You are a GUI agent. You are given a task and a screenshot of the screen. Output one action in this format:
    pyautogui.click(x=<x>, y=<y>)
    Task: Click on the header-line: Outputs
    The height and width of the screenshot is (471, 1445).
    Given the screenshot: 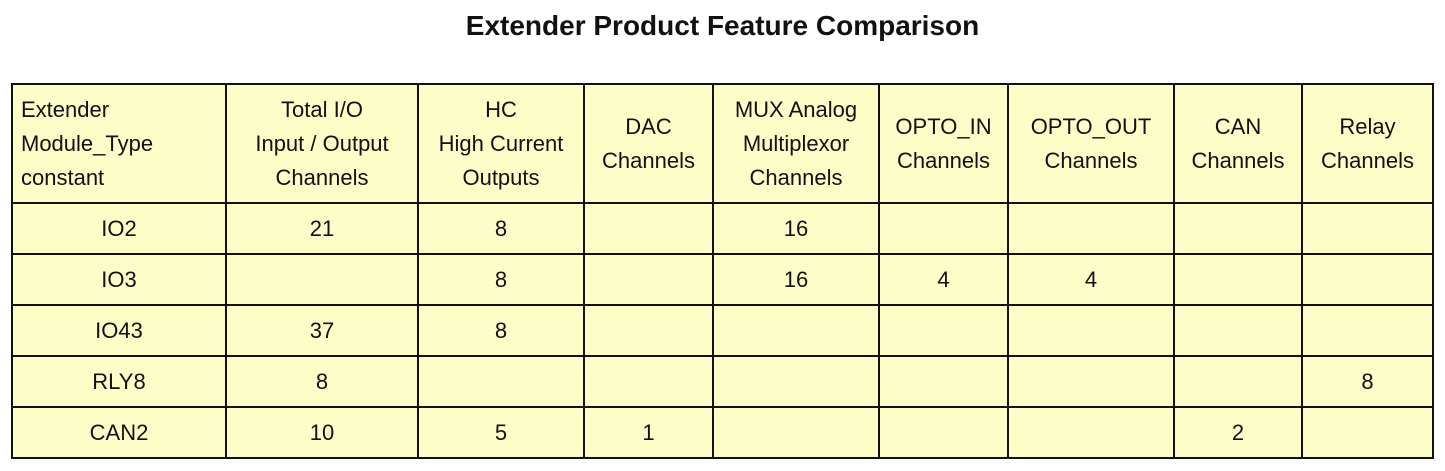 What is the action you would take?
    pyautogui.click(x=501, y=177)
    